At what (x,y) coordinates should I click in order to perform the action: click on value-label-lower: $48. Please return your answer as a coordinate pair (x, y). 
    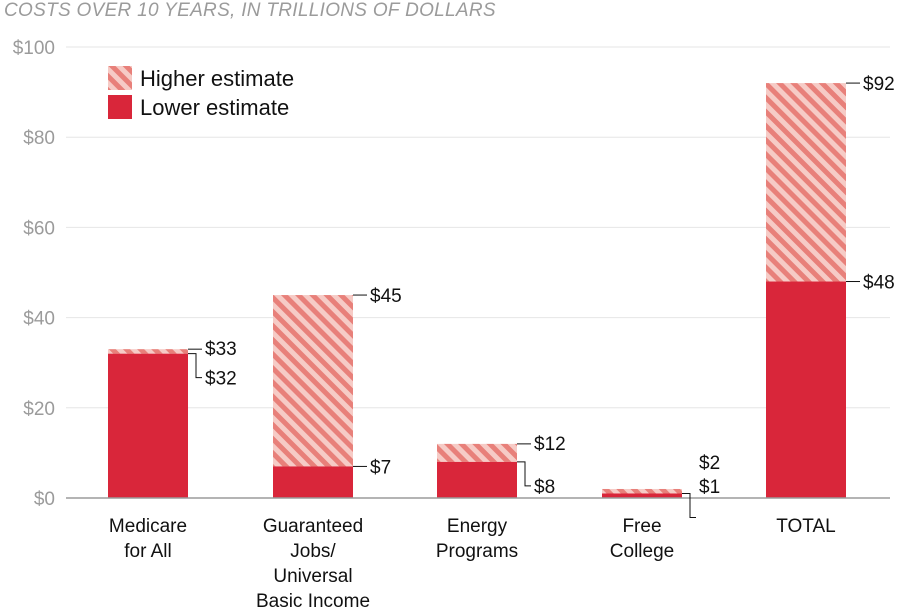
    Looking at the image, I should click on (879, 283).